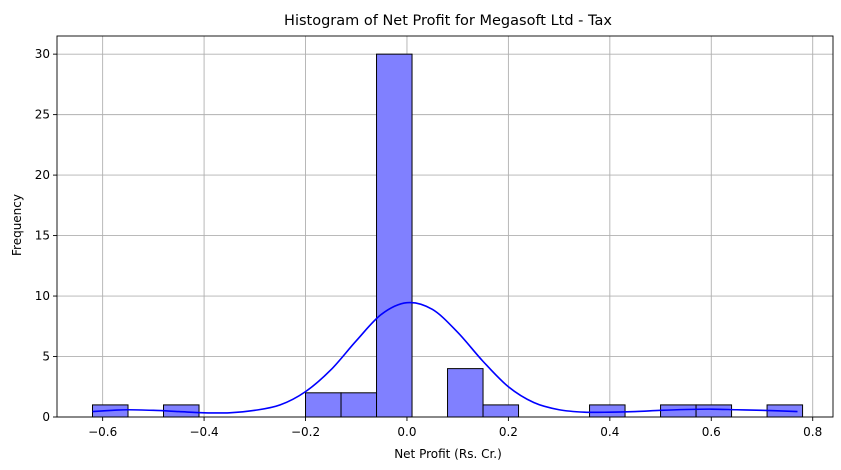 Image resolution: width=841 pixels, height=470 pixels. I want to click on y-tick-label-0: 0, so click(46, 417).